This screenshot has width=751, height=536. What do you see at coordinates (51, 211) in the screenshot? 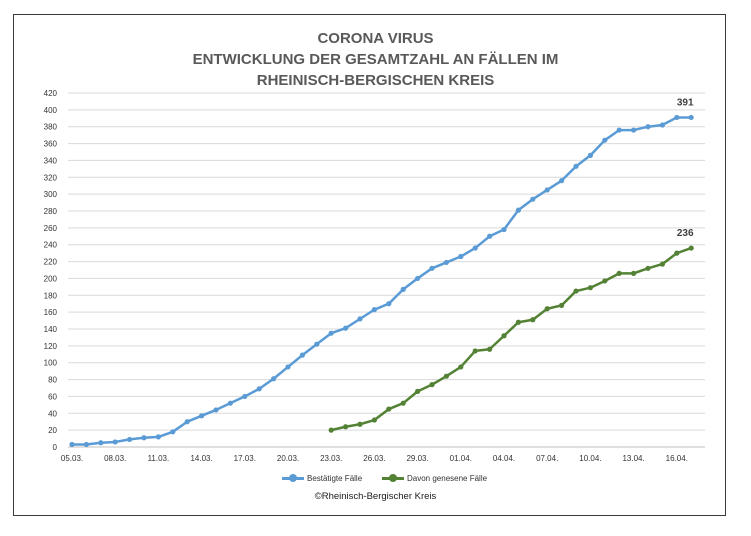
I see `y-tick-label: 280` at bounding box center [51, 211].